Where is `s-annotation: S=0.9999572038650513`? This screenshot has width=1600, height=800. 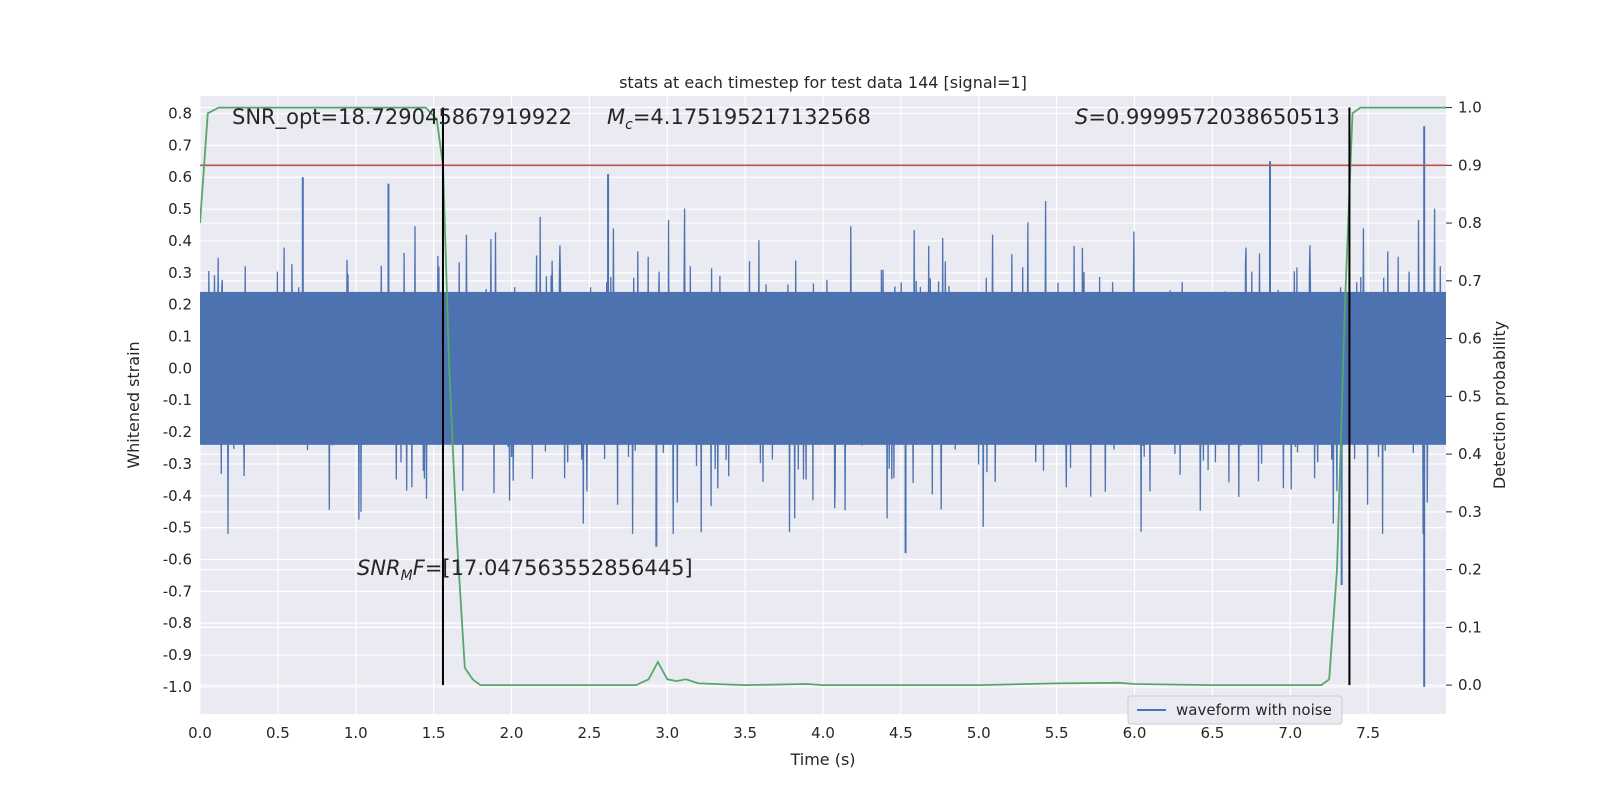
s-annotation: S=0.9999572038650513 is located at coordinates (1207, 117).